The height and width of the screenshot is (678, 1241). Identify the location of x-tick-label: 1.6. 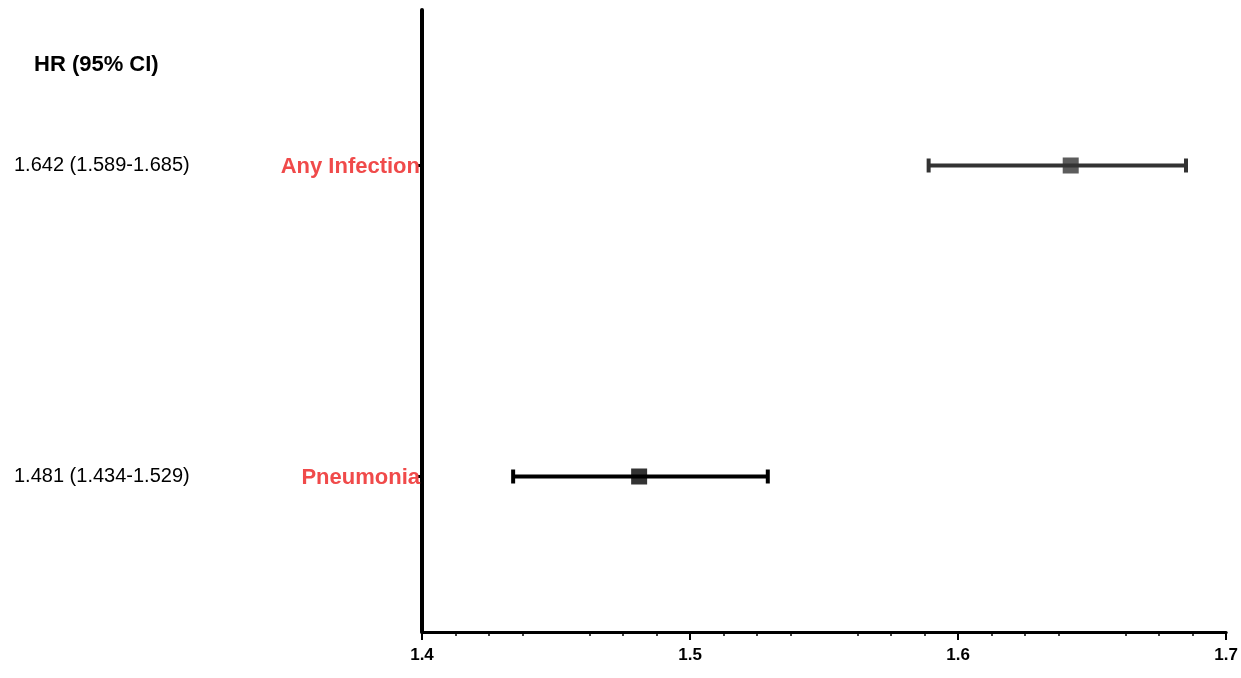
(958, 654).